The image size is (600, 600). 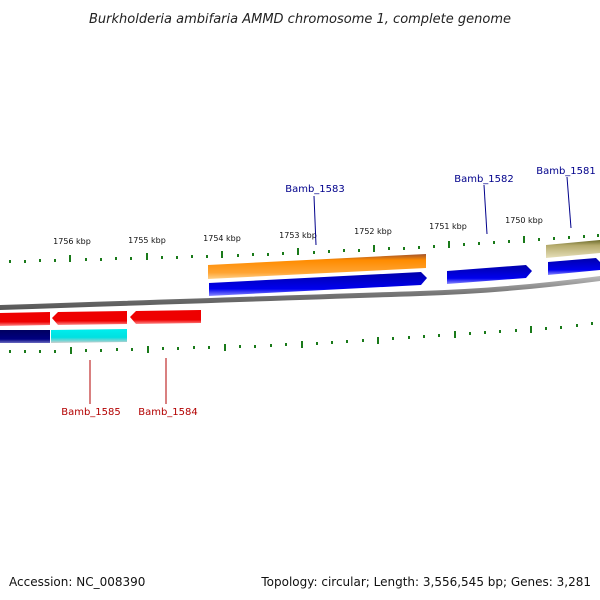 I want to click on kbp-label: 1752 kbp, so click(x=373, y=231).